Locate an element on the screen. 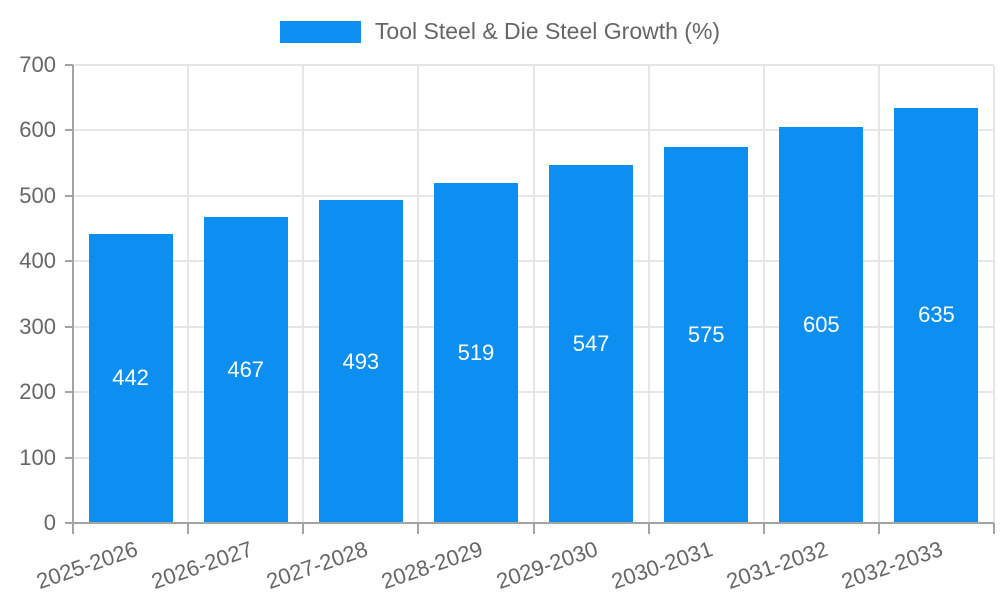 The height and width of the screenshot is (600, 1000). x-axis-line is located at coordinates (533, 523).